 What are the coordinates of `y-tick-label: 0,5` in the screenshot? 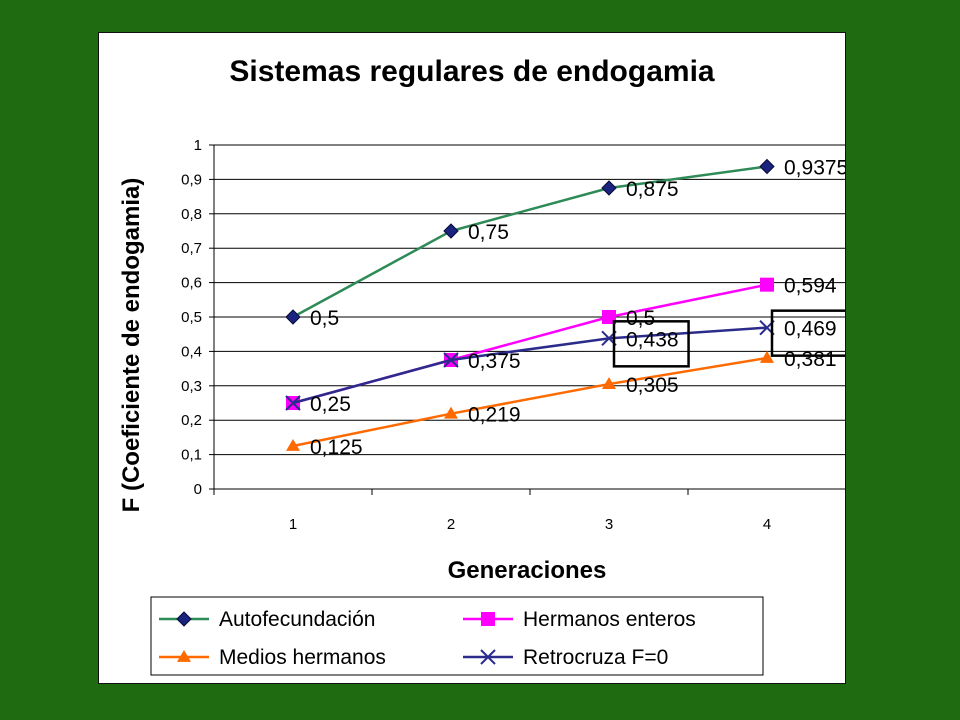 It's located at (191, 317).